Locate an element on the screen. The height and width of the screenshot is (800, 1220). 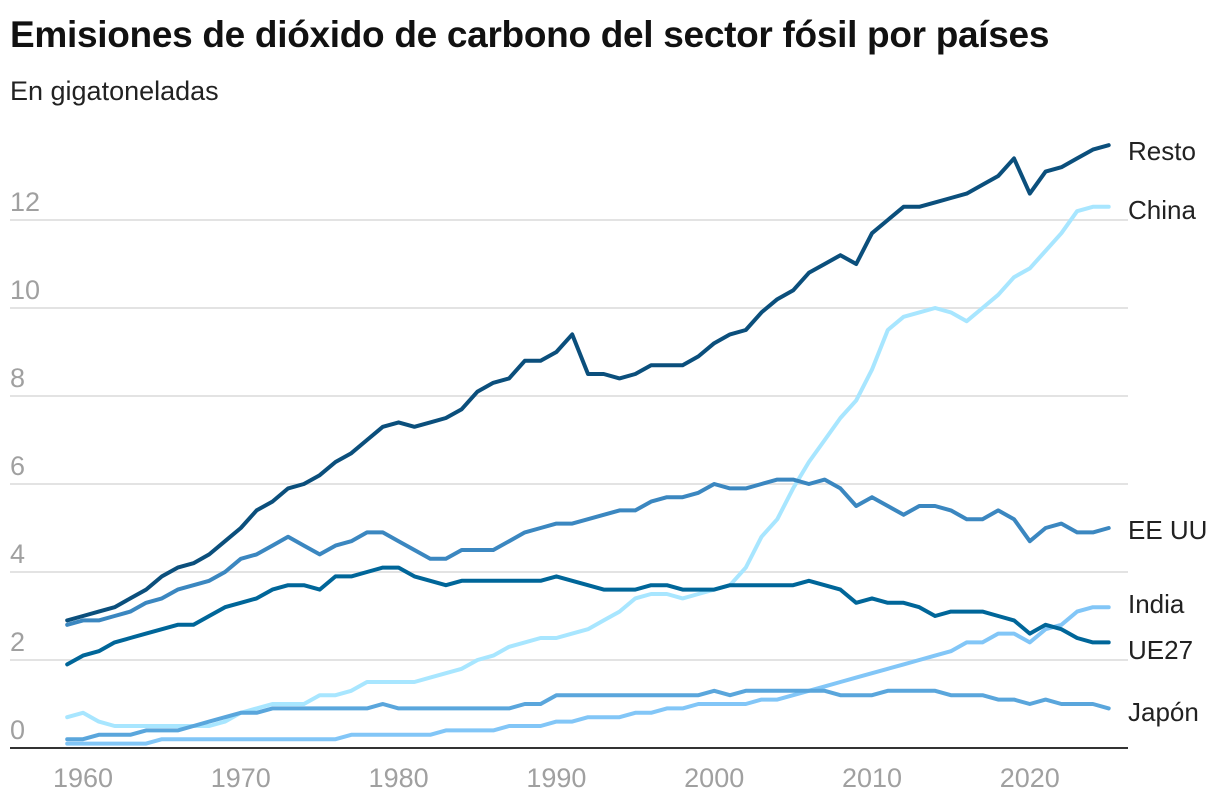
x-tick-label: 2010 is located at coordinates (872, 778).